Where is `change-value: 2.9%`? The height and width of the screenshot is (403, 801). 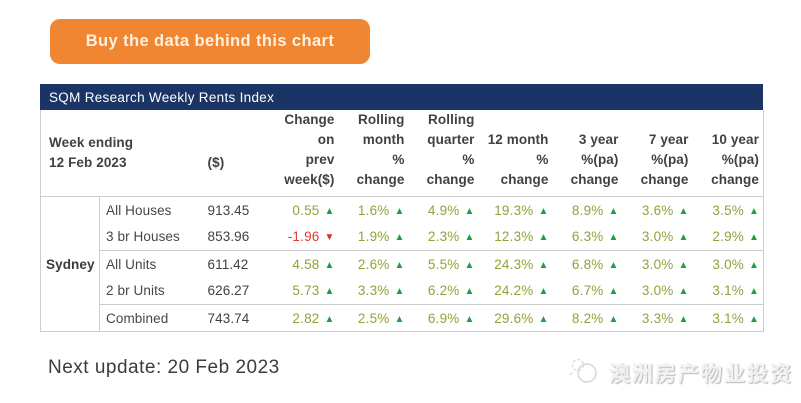
change-value: 2.9% is located at coordinates (728, 237).